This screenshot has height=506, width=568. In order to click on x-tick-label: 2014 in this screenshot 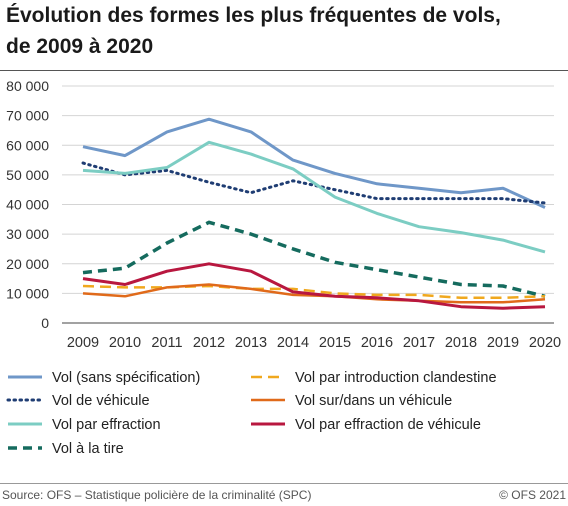, I will do `click(293, 343)`.